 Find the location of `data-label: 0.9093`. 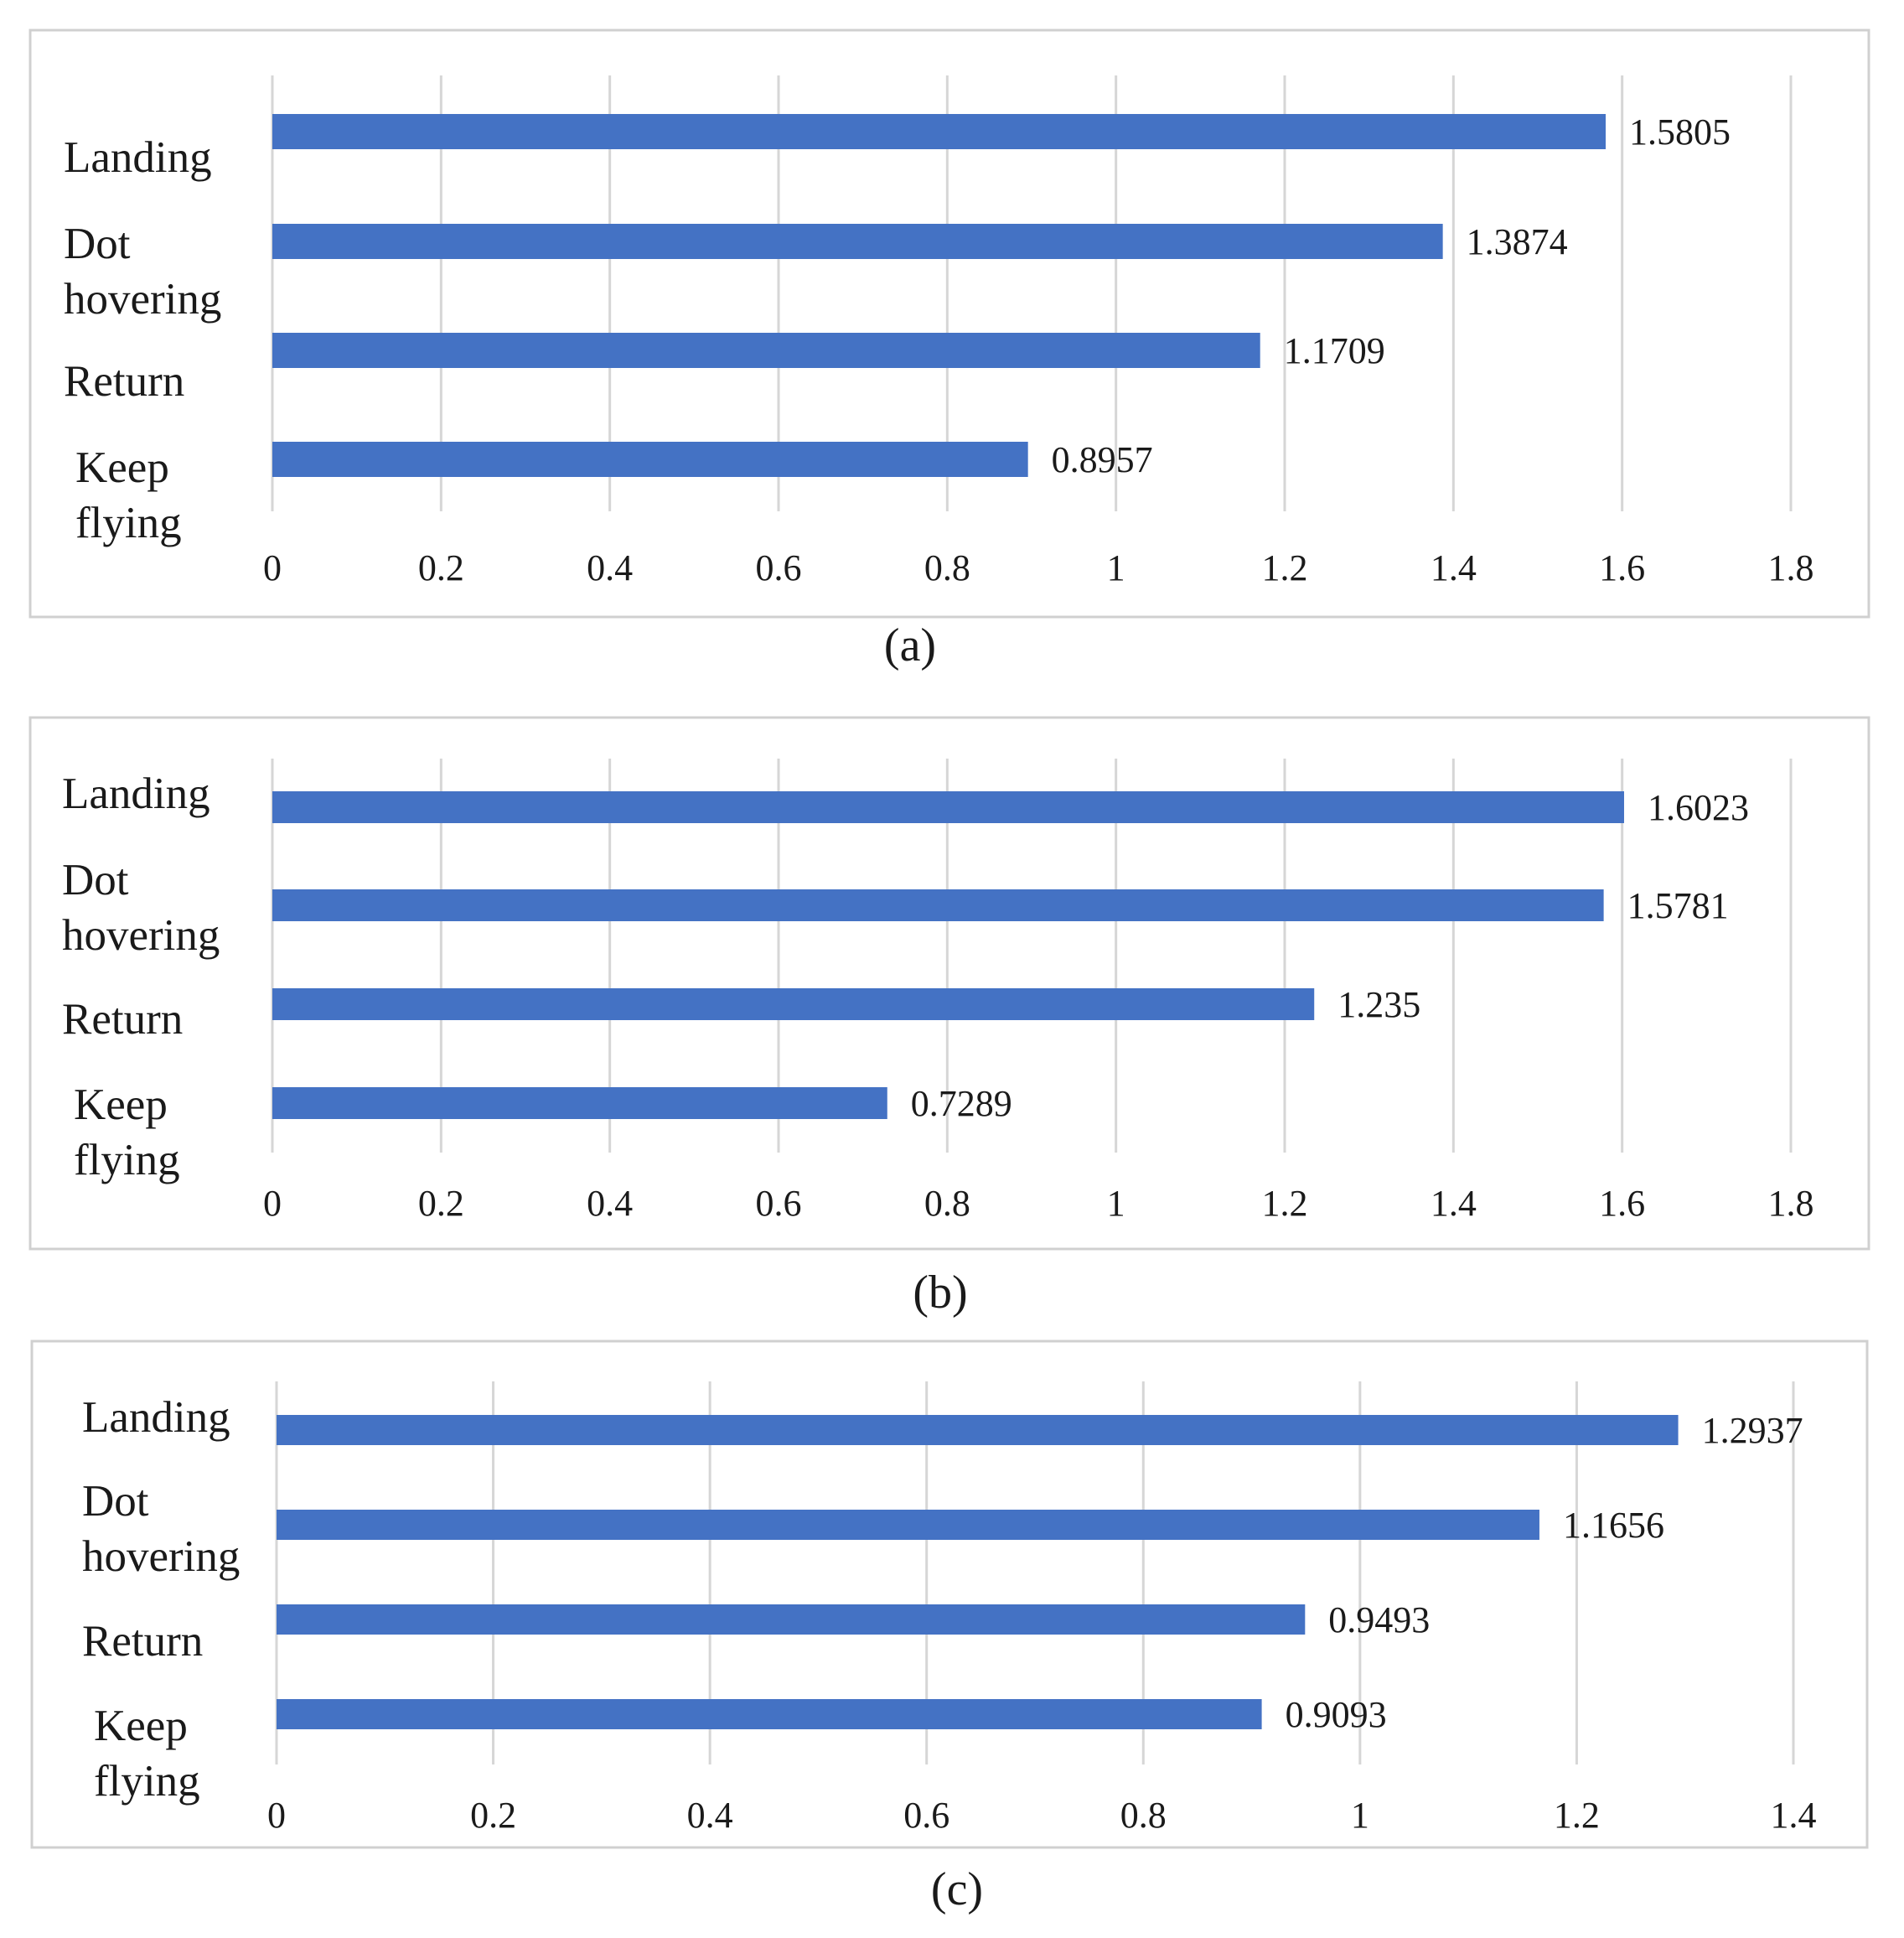

data-label: 0.9093 is located at coordinates (1336, 1714).